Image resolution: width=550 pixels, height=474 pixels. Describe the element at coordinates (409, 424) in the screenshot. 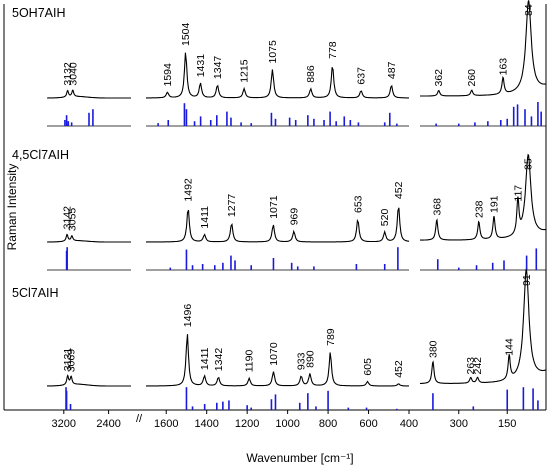

I see `x-tick-label: 400` at that location.